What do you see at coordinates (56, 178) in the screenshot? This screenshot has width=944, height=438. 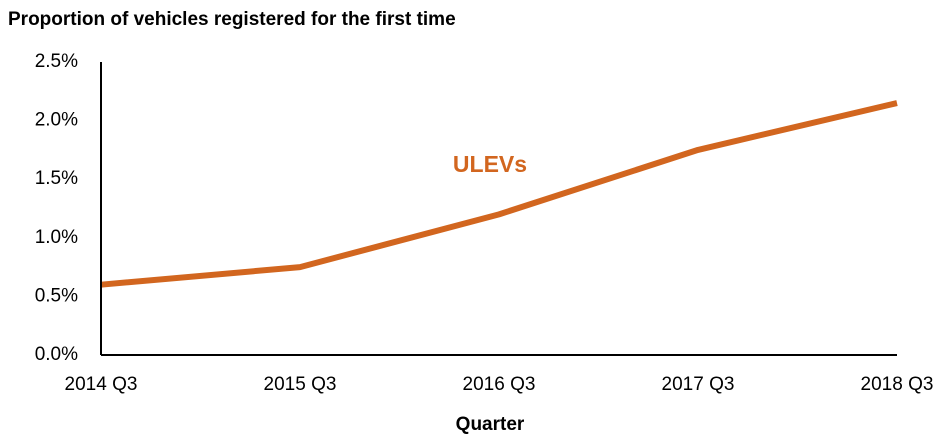 I see `y-tick-label: 1.5%` at bounding box center [56, 178].